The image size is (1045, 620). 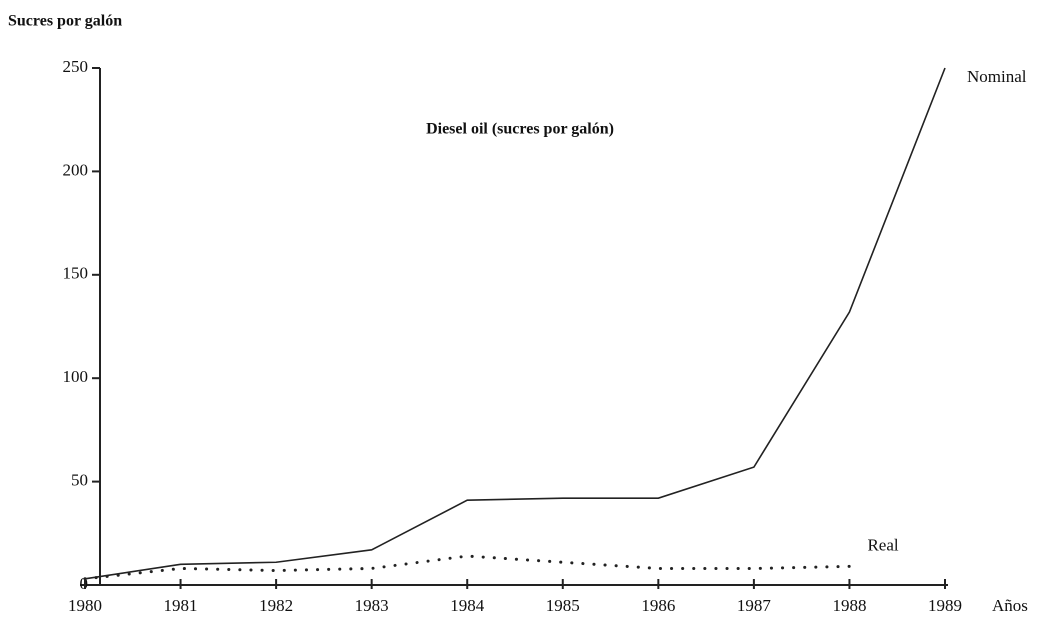 What do you see at coordinates (276, 605) in the screenshot?
I see `x-tick-label: 1982` at bounding box center [276, 605].